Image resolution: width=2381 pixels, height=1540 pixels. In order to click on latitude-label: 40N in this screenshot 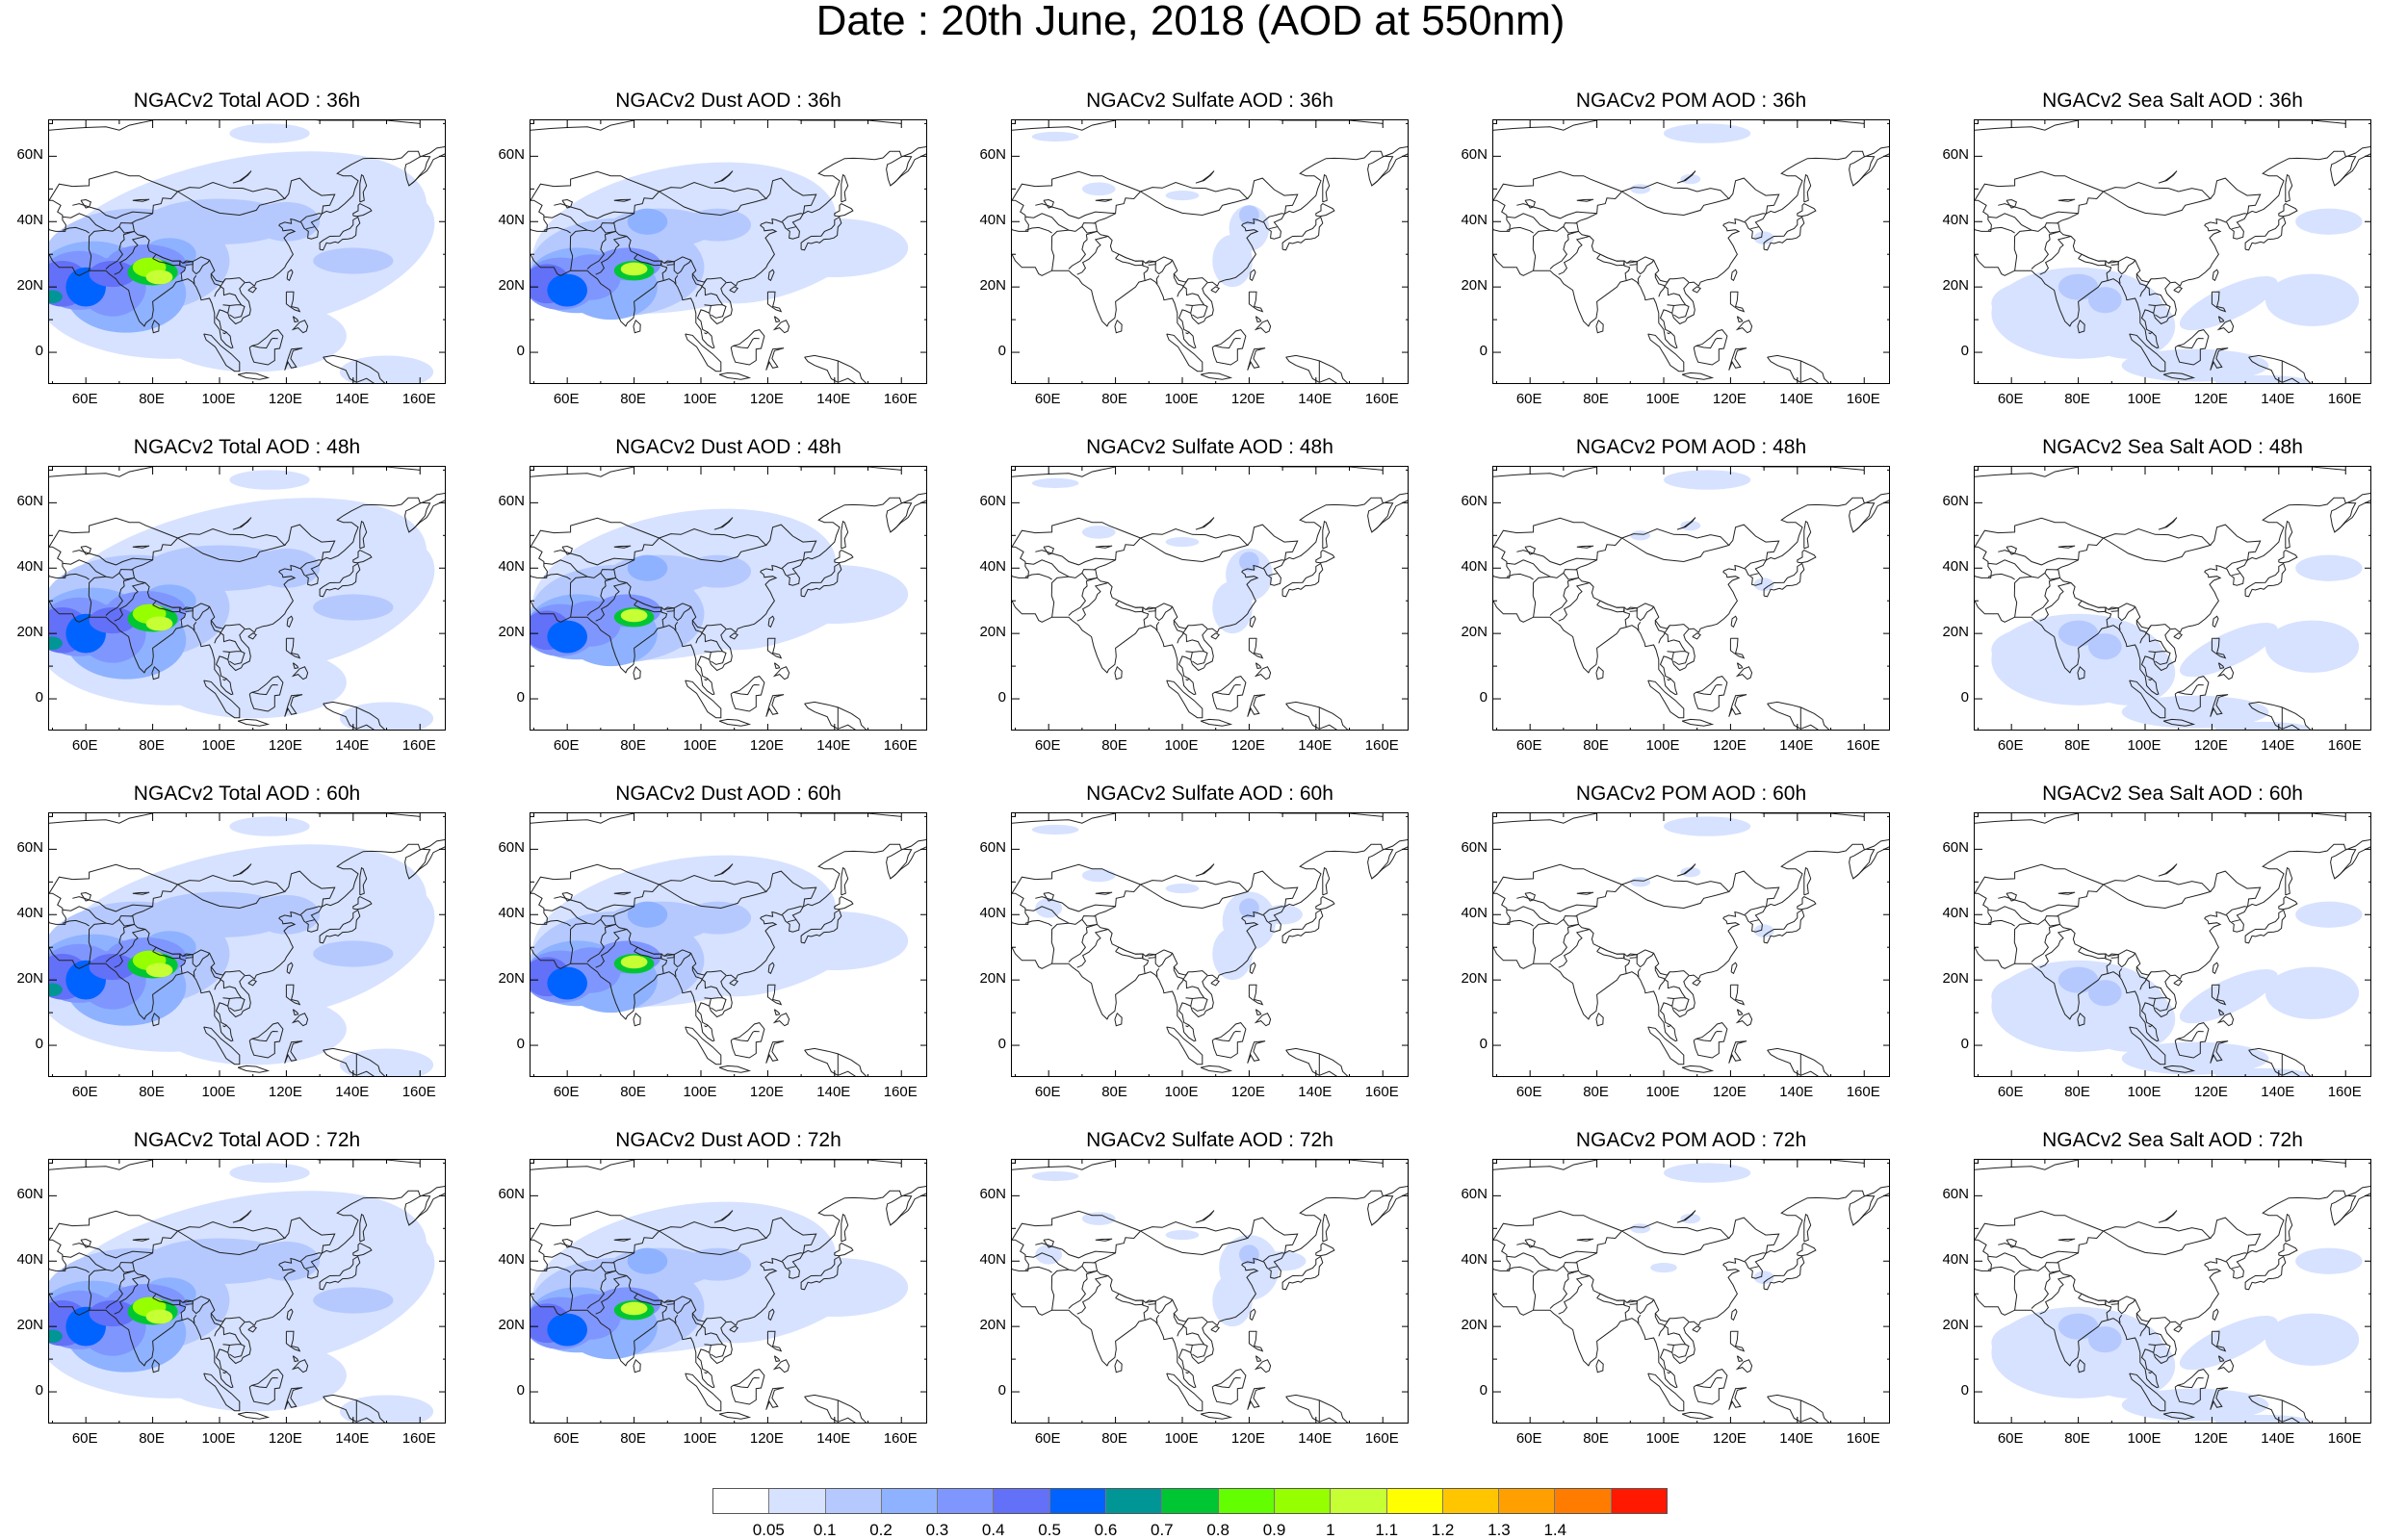, I will do `click(29, 1260)`.